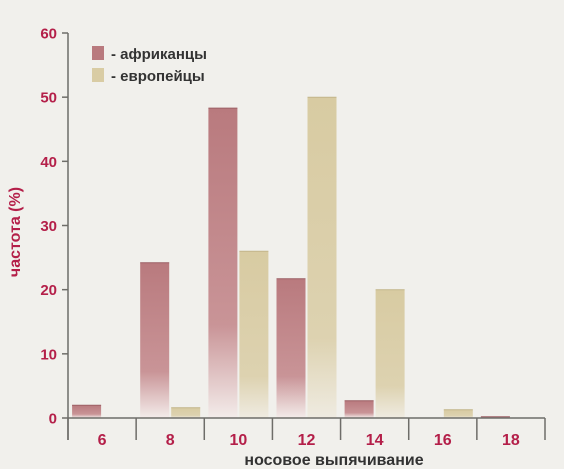 The width and height of the screenshot is (564, 469). I want to click on y-tick-label-10: 10, so click(48, 354).